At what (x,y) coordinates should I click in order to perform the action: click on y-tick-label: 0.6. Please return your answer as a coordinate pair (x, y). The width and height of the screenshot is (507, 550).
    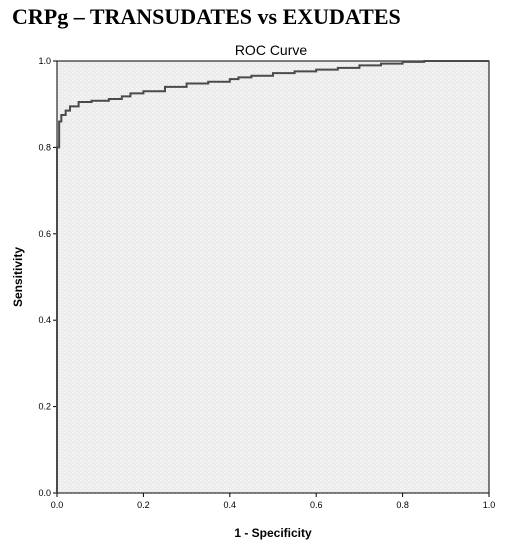
    Looking at the image, I should click on (44, 234).